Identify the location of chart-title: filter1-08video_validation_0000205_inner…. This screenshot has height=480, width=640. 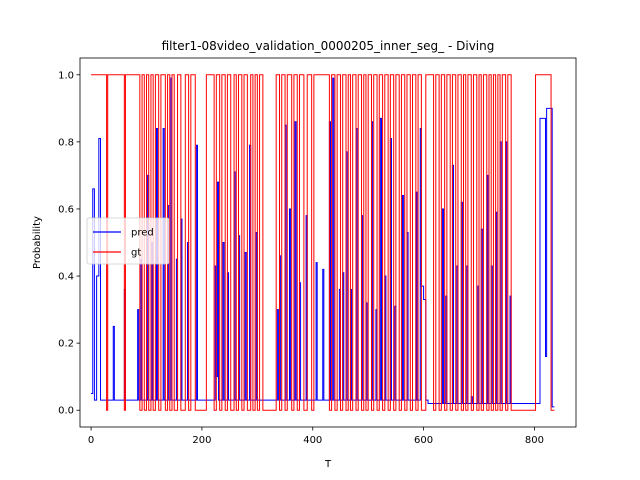
(328, 46).